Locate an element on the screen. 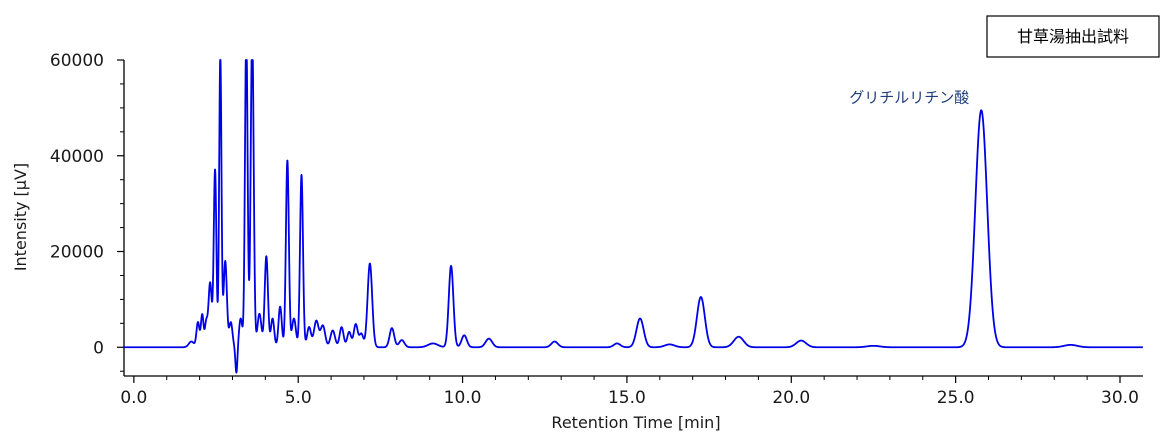  x-tick-label: 15.0 is located at coordinates (627, 398).